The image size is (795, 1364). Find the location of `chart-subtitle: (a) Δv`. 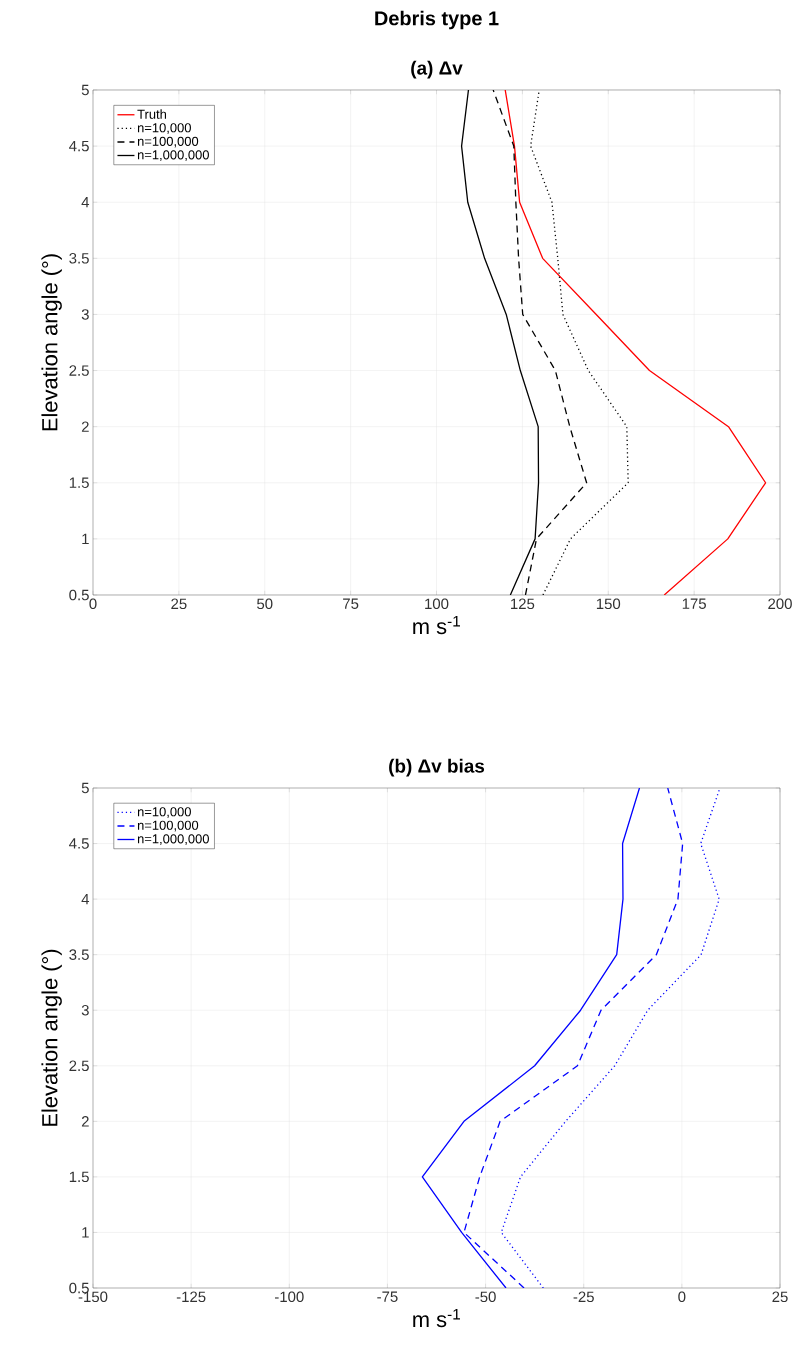

chart-subtitle: (a) Δv is located at coordinates (437, 69).